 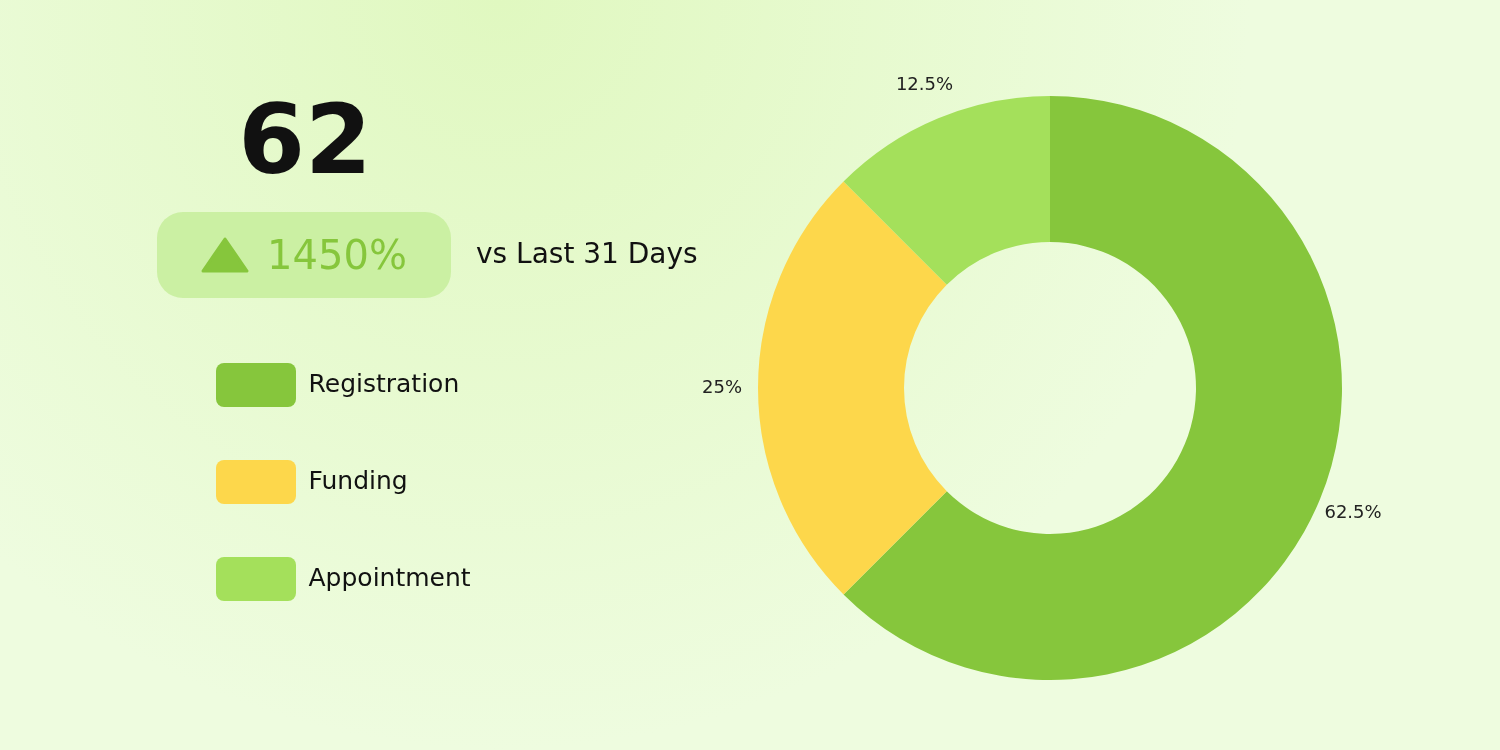 What do you see at coordinates (924, 83) in the screenshot?
I see `data-label: 12.5%` at bounding box center [924, 83].